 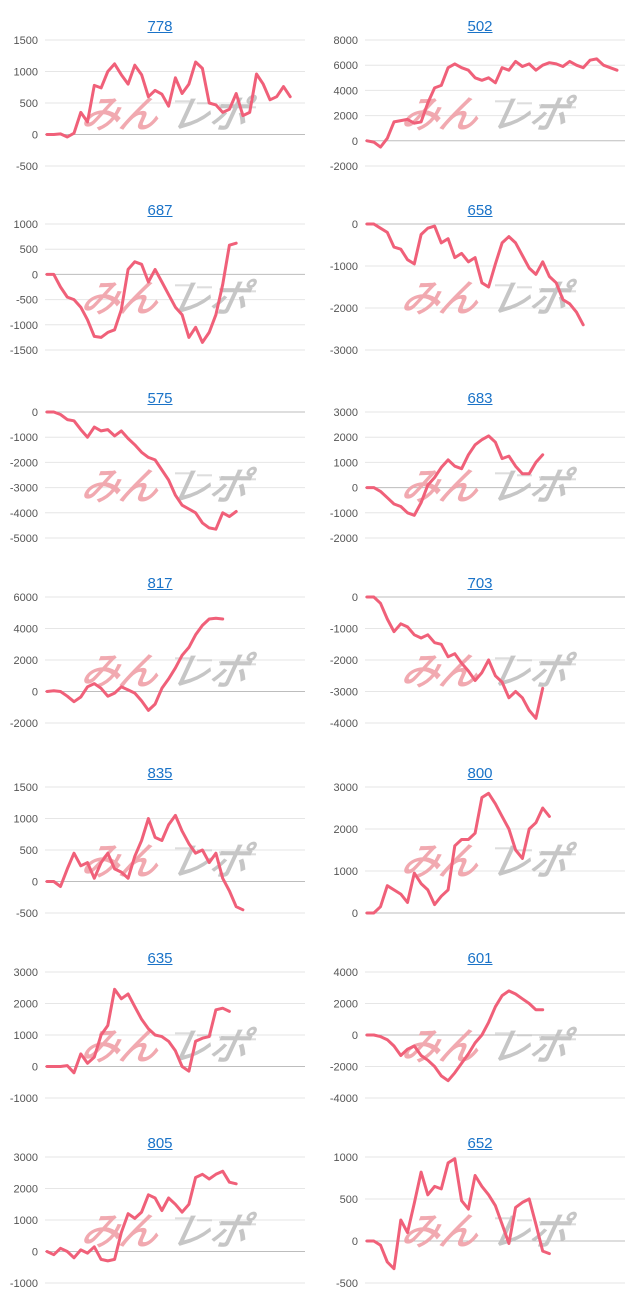 I want to click on chart-title-link: 601, so click(x=480, y=958).